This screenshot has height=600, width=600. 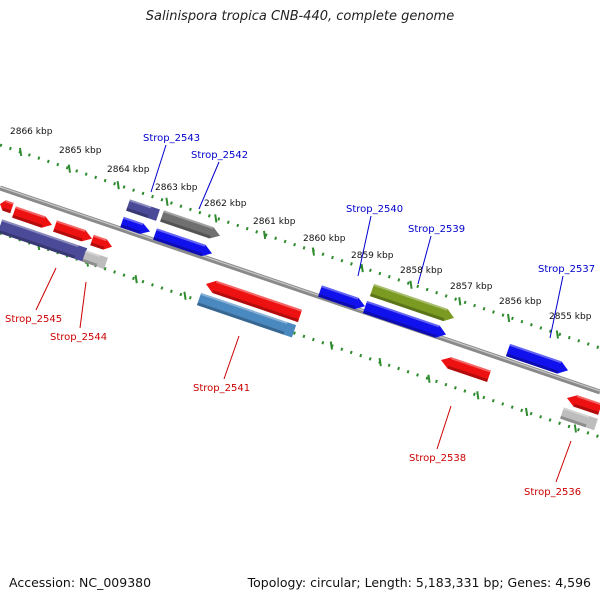 What do you see at coordinates (520, 302) in the screenshot?
I see `ruler-label-2856: 2856 kbp` at bounding box center [520, 302].